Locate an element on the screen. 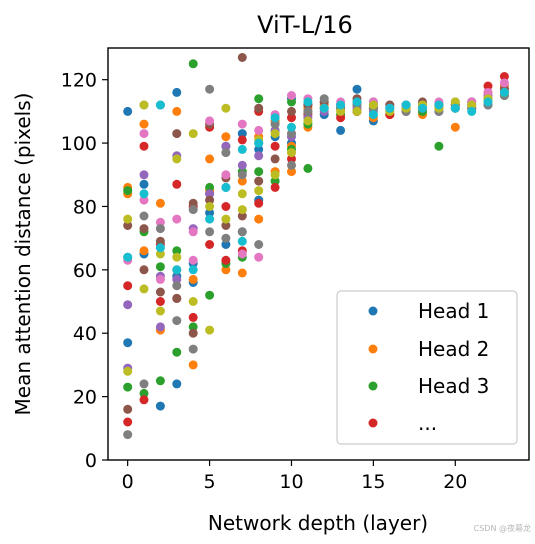 Image resolution: width=535 pixels, height=544 pixels. watermark: CSDN @夜幕龙 is located at coordinates (502, 528).